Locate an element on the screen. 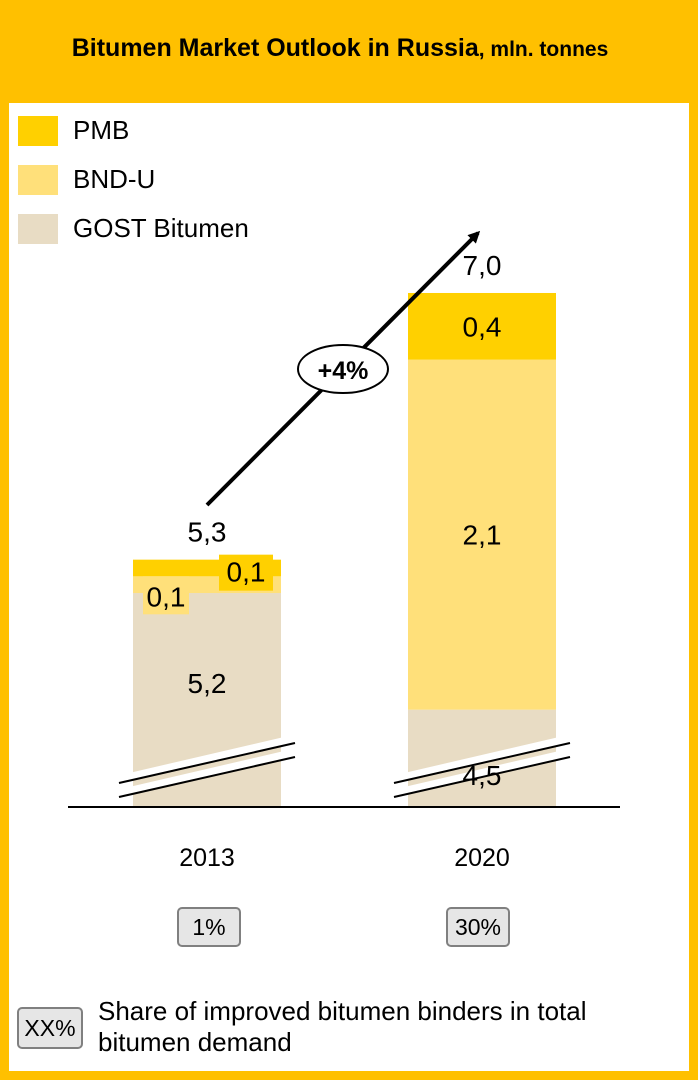 The image size is (698, 1080). total-label-2013: 5,3 is located at coordinates (207, 532).